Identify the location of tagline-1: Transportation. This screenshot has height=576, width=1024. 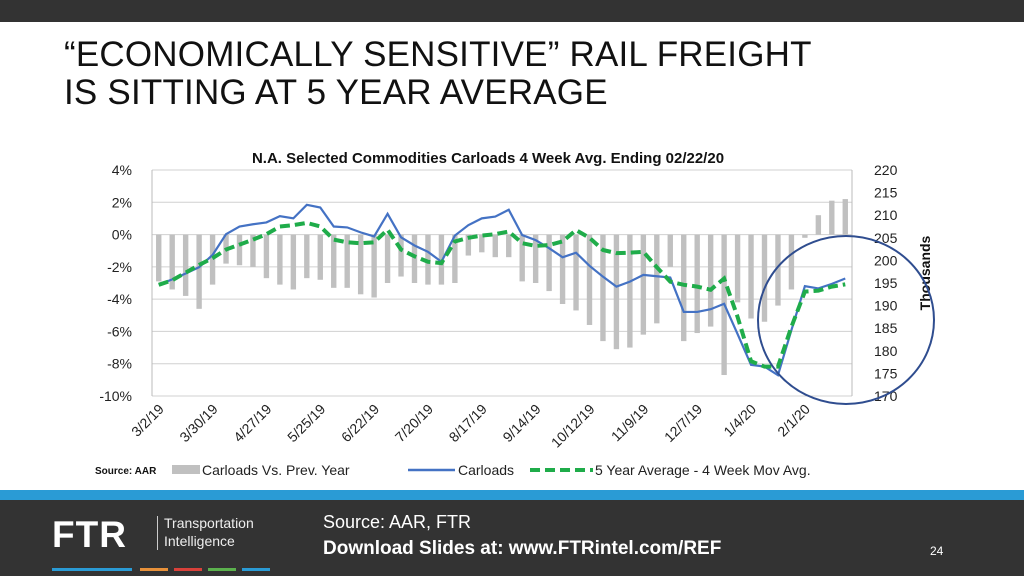
(209, 523).